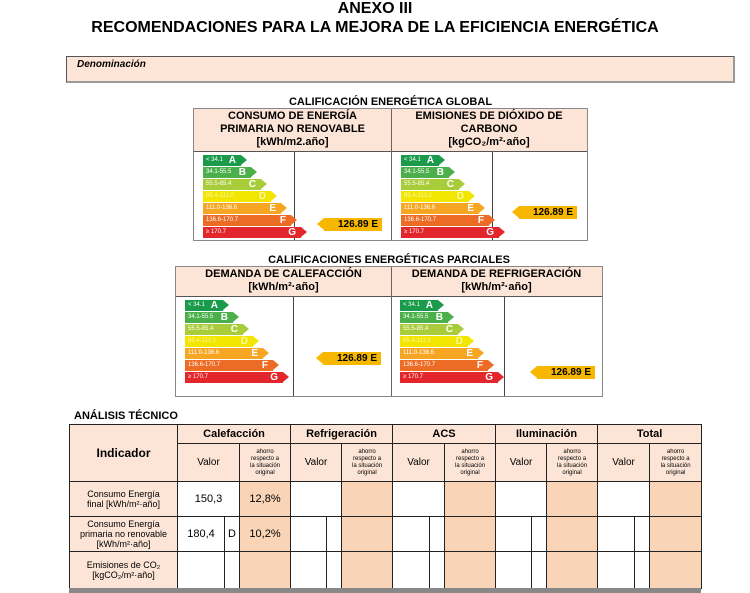  I want to click on calefaccion-valor-cell: 150,3, so click(208, 499).